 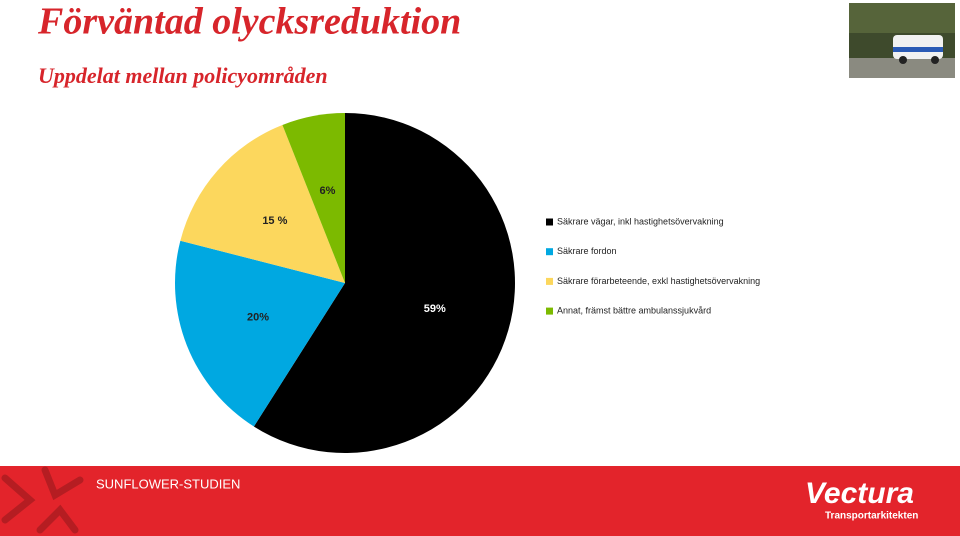 I want to click on slide-title: Förväntad olycksreduktion, so click(x=249, y=22).